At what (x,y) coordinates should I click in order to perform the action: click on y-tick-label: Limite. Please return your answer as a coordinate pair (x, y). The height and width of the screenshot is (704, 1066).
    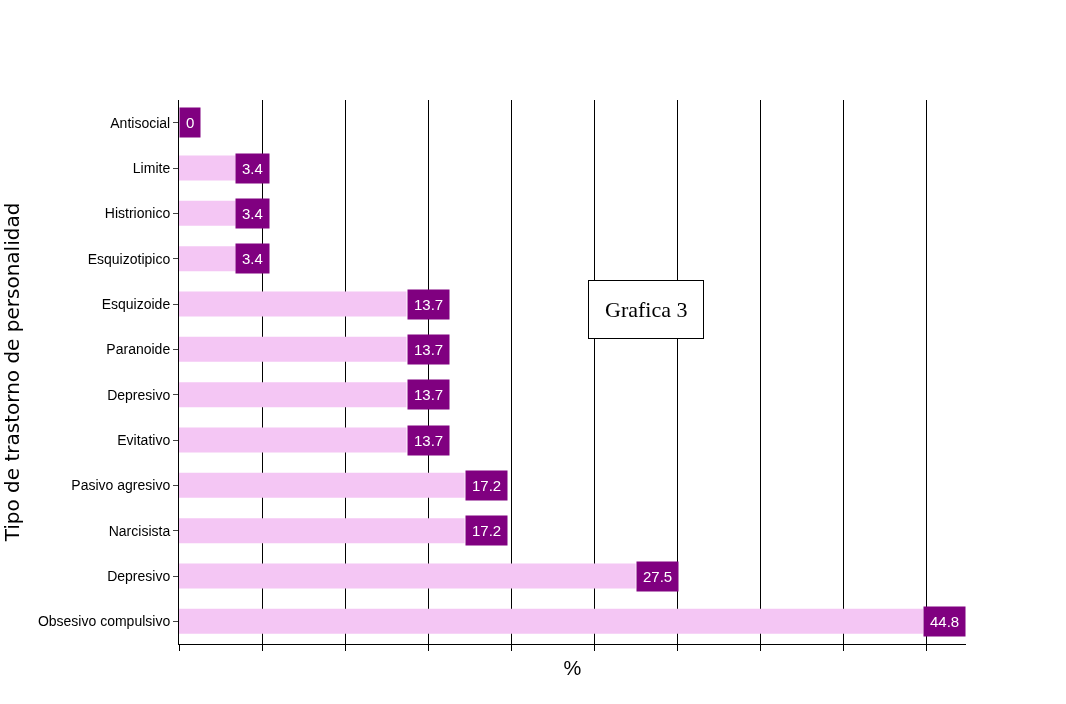
    Looking at the image, I should click on (151, 167).